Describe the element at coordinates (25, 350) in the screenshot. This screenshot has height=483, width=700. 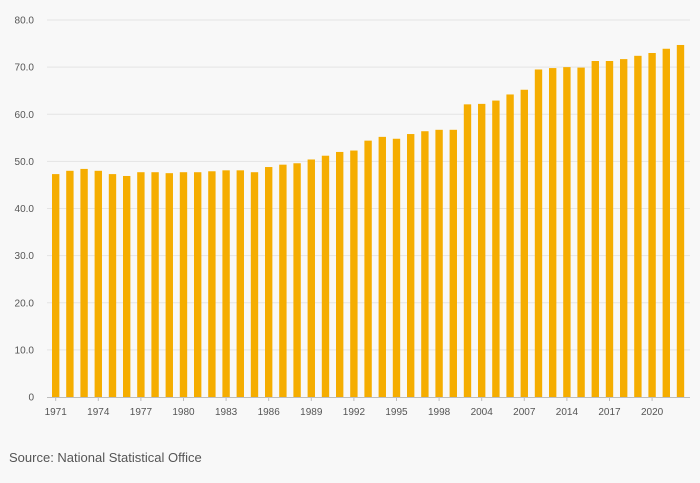
I see `y-tick-label: 10.0` at that location.